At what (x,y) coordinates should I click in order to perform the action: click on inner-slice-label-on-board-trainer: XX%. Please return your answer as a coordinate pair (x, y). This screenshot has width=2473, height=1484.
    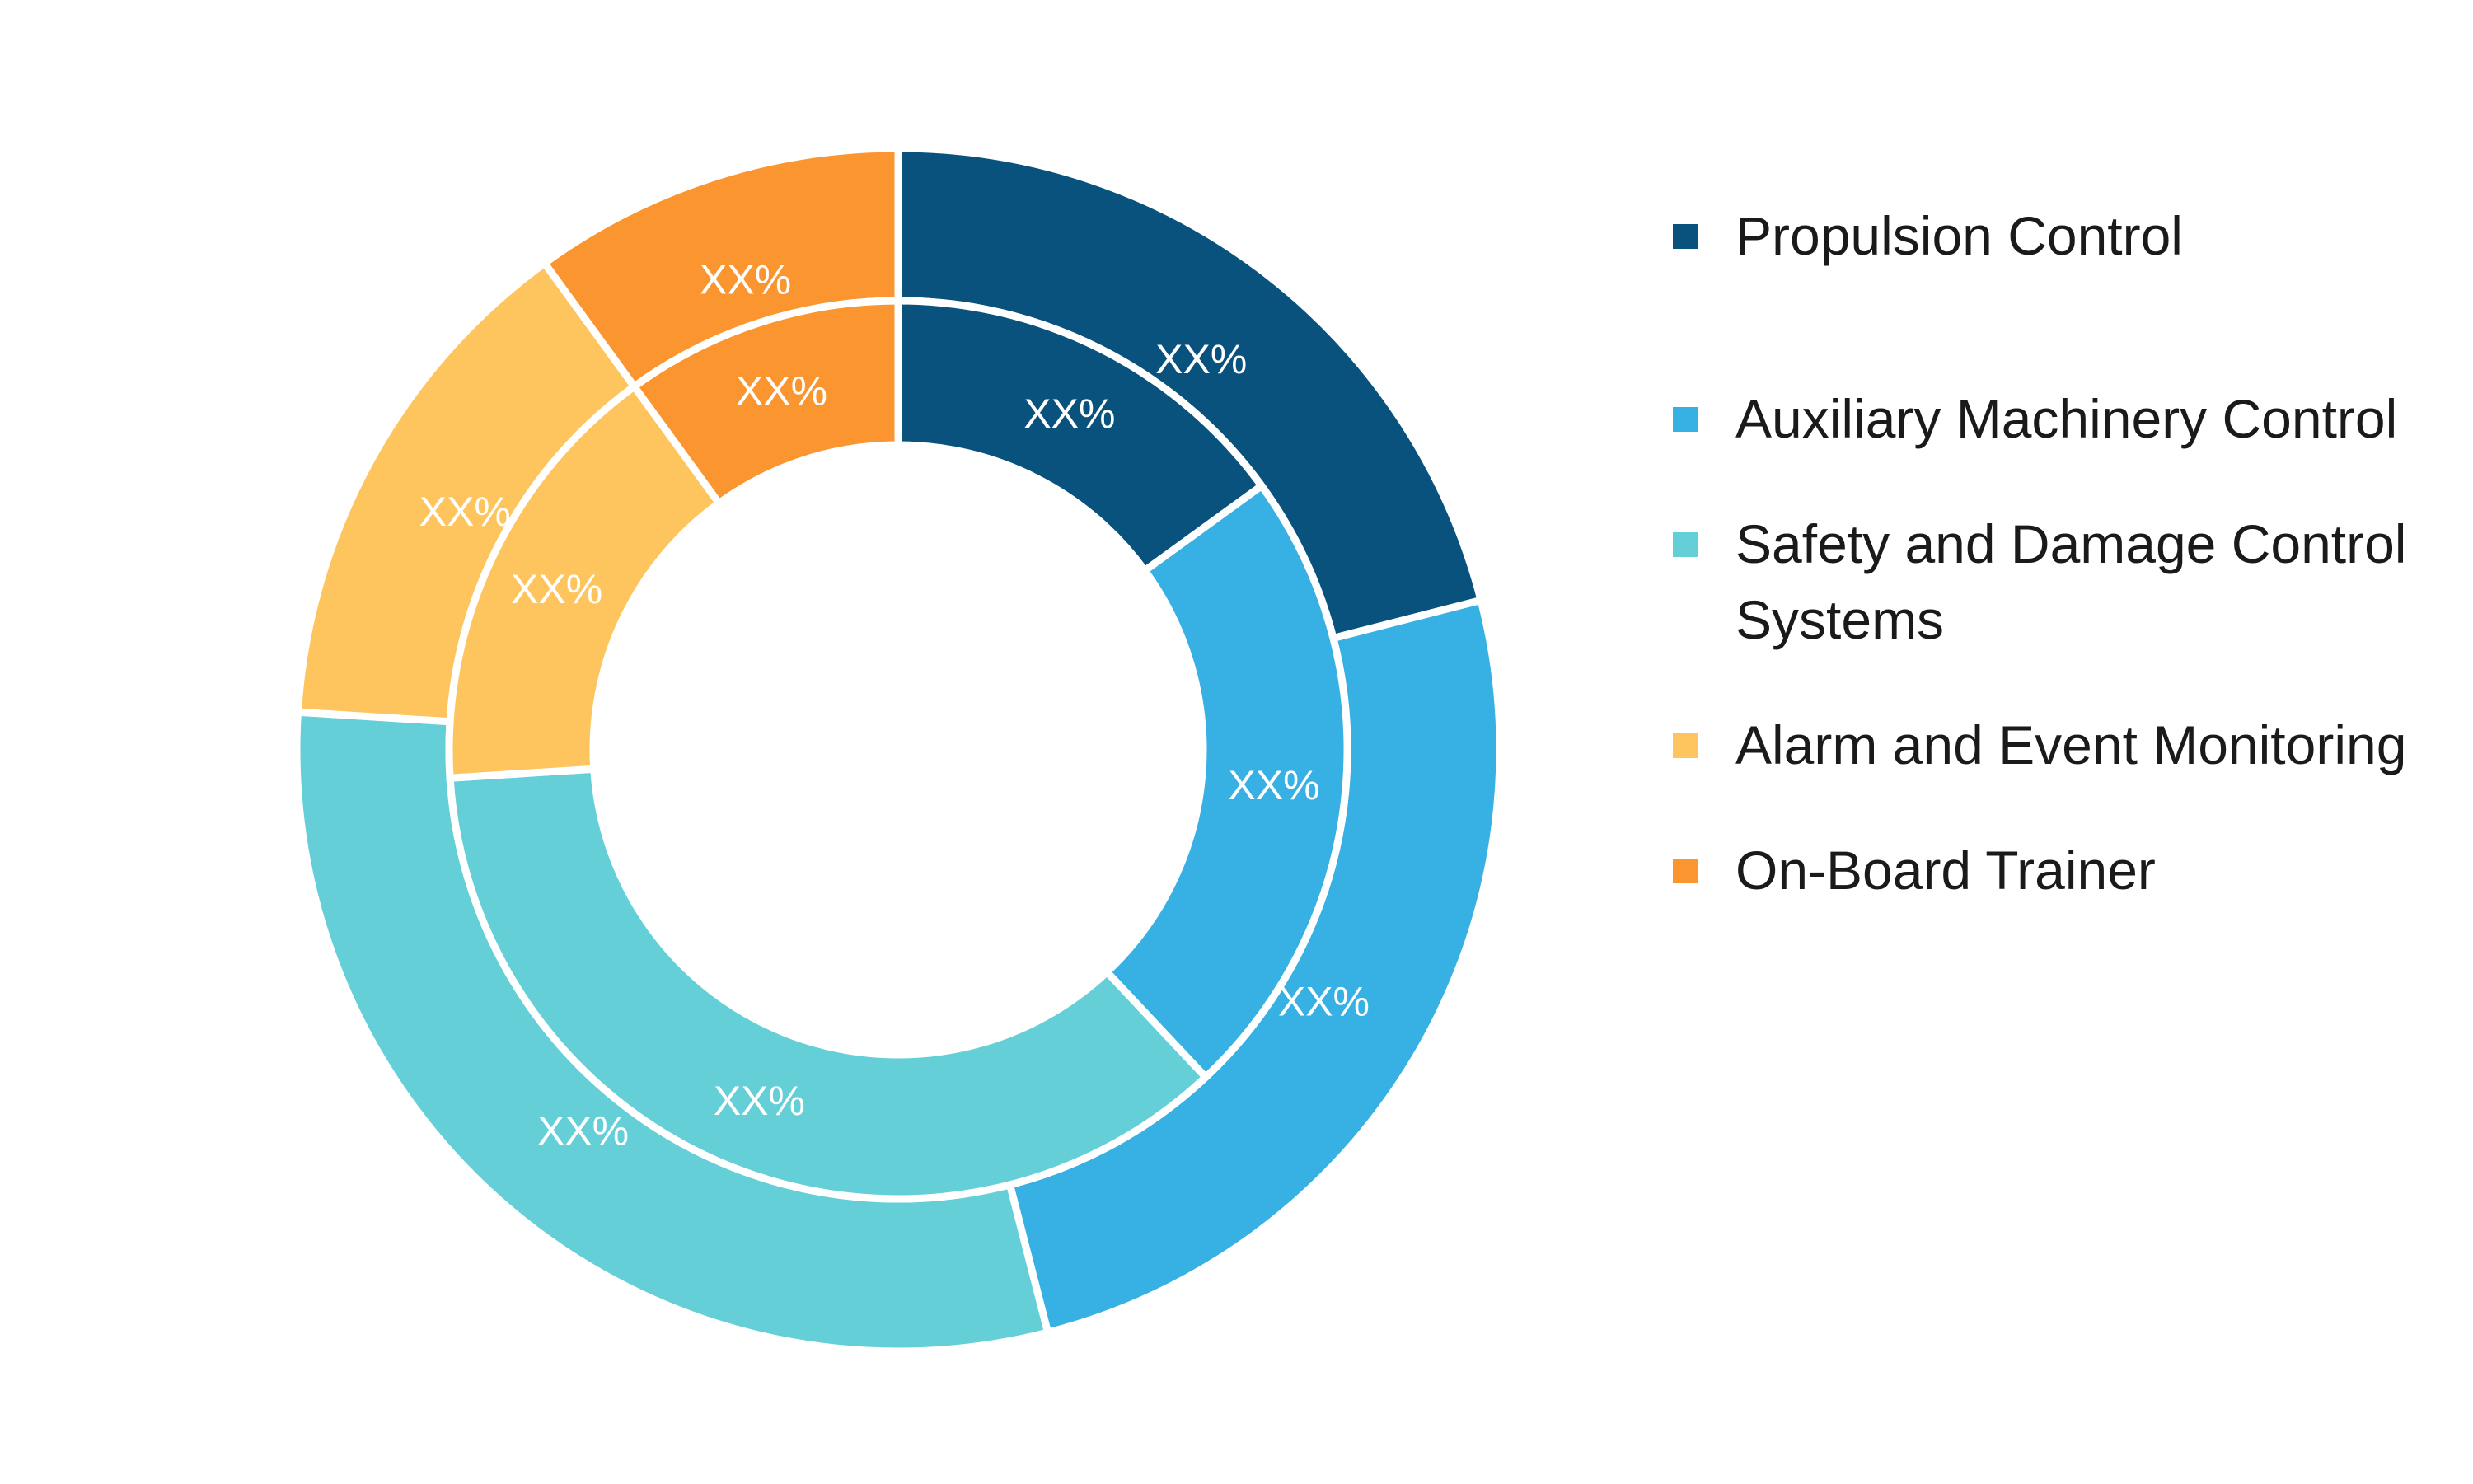
    Looking at the image, I should click on (782, 391).